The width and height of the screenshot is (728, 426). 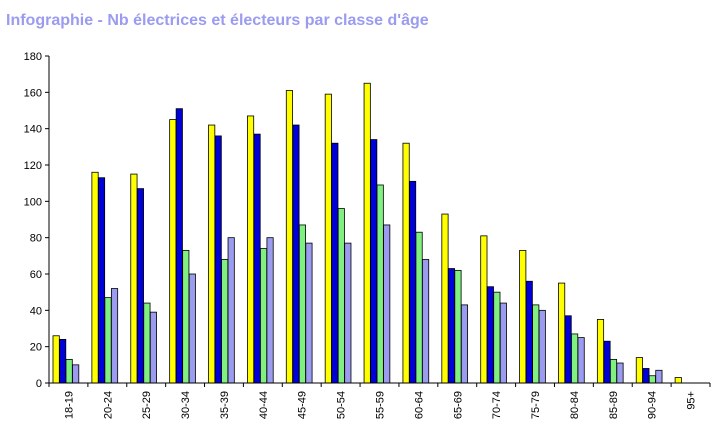 I want to click on y-tick-label: 120, so click(x=33, y=166).